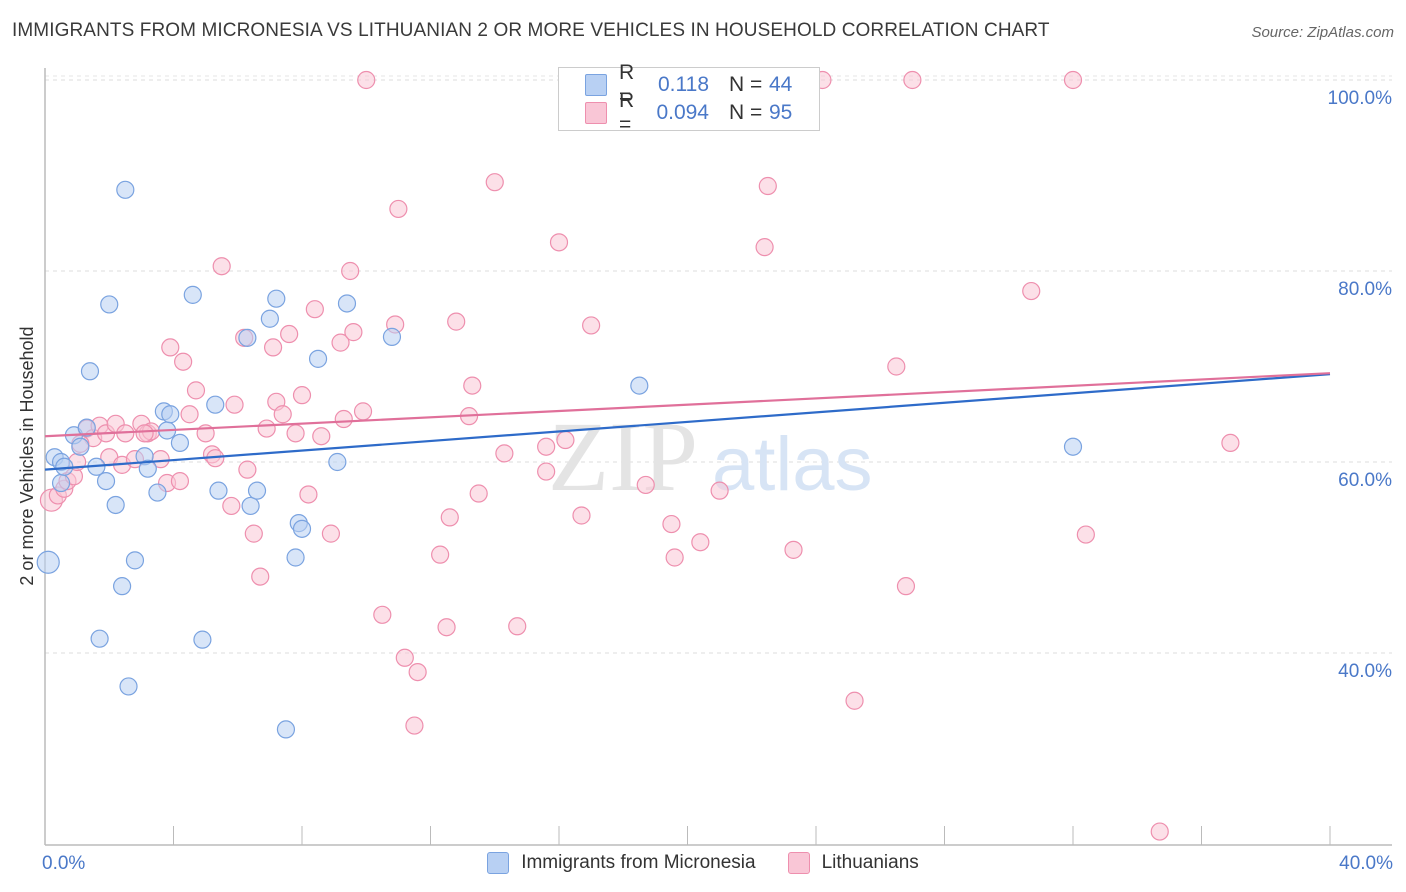  Describe the element at coordinates (1365, 480) in the screenshot. I see `y-tick-label: 60.0%` at that location.